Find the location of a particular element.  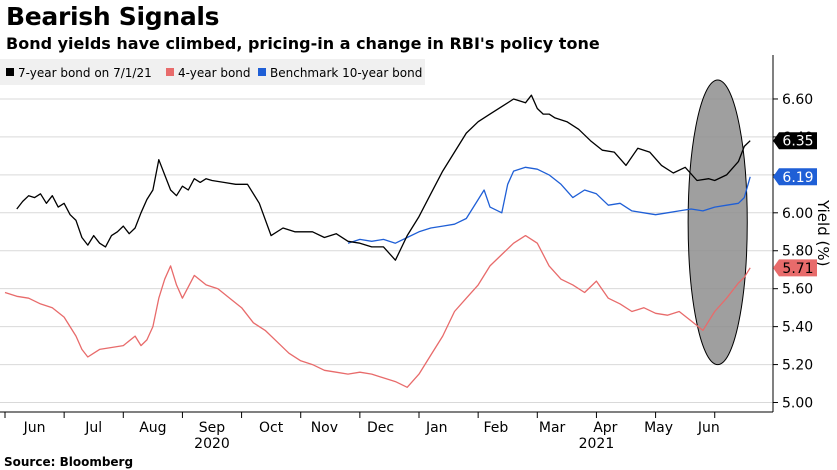

y-tick-label: 6.60 is located at coordinates (797, 100).